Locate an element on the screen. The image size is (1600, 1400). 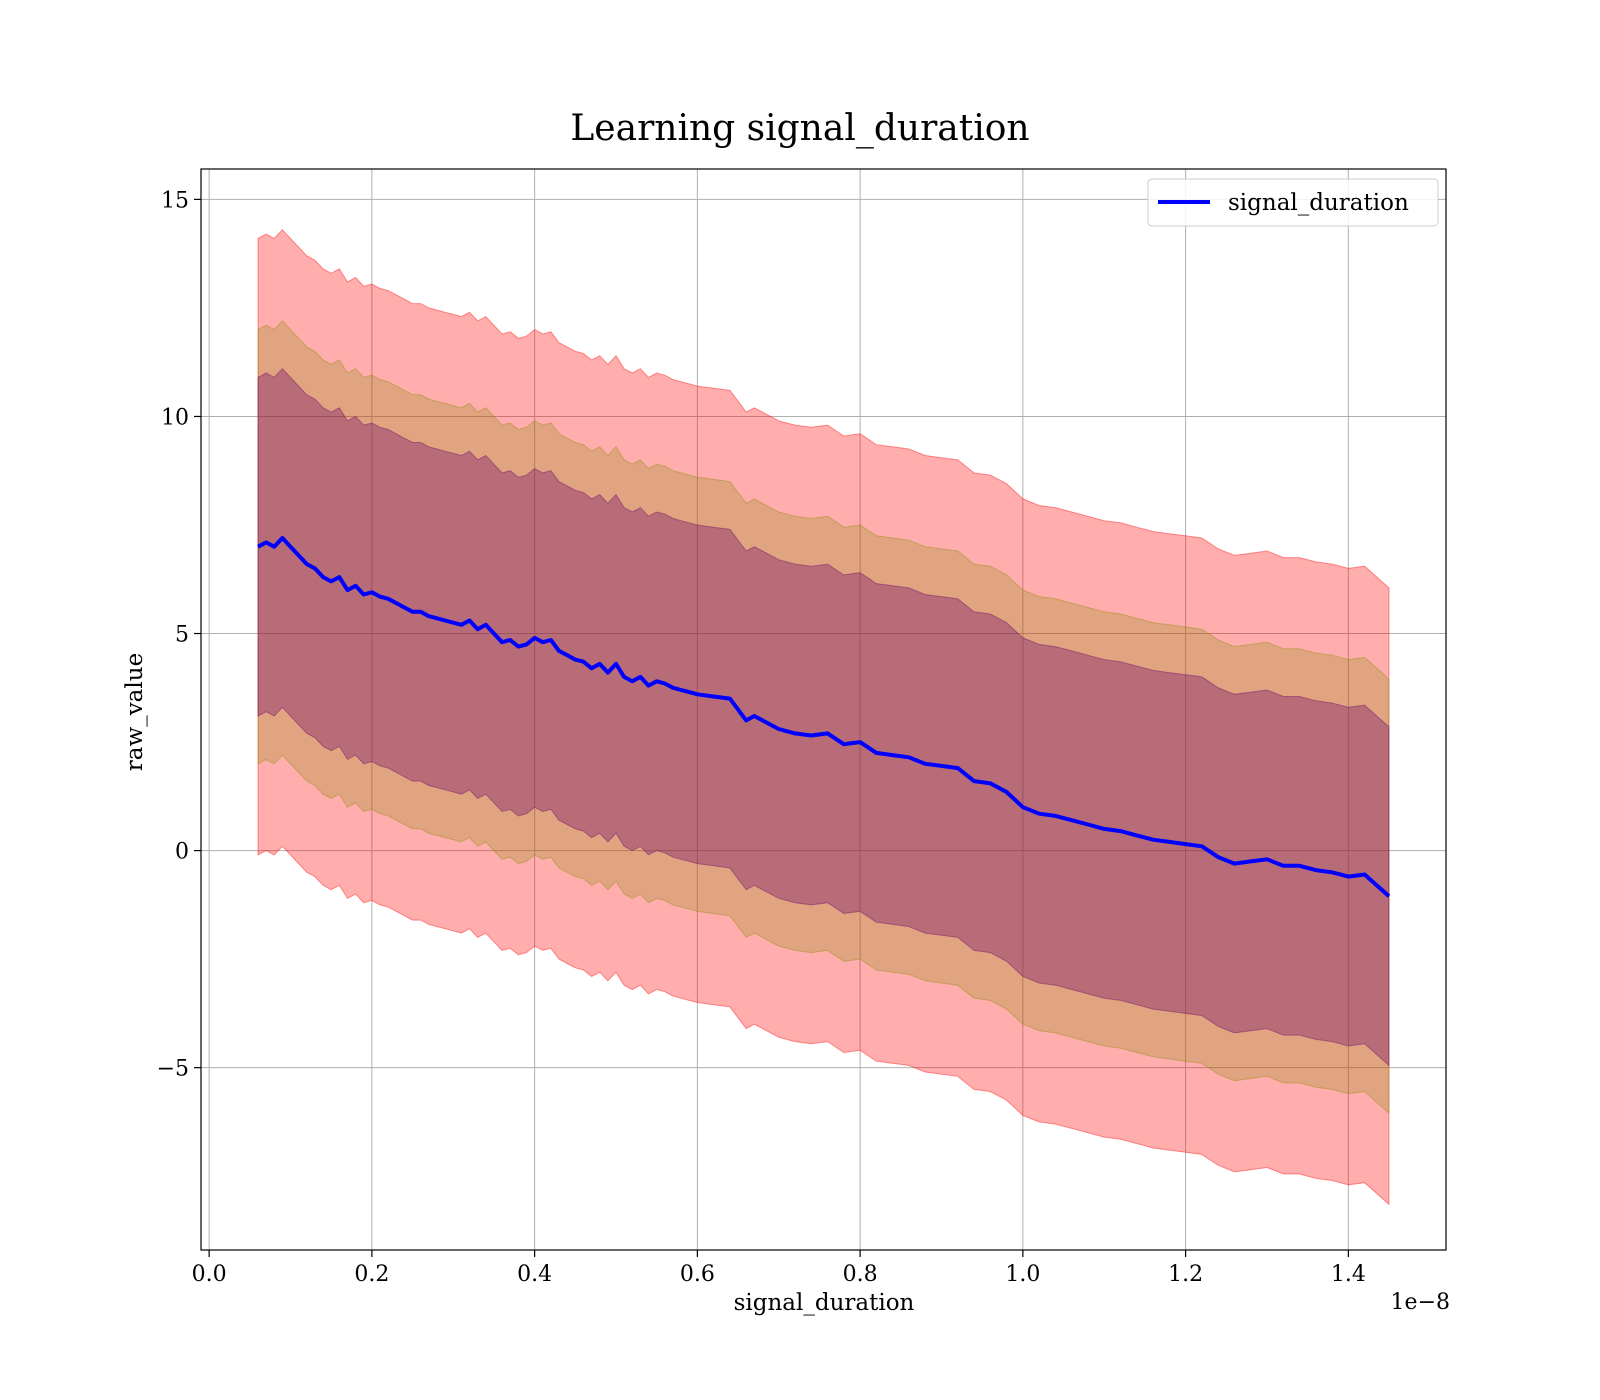
x-tick-label: 1.2 is located at coordinates (1185, 1274).